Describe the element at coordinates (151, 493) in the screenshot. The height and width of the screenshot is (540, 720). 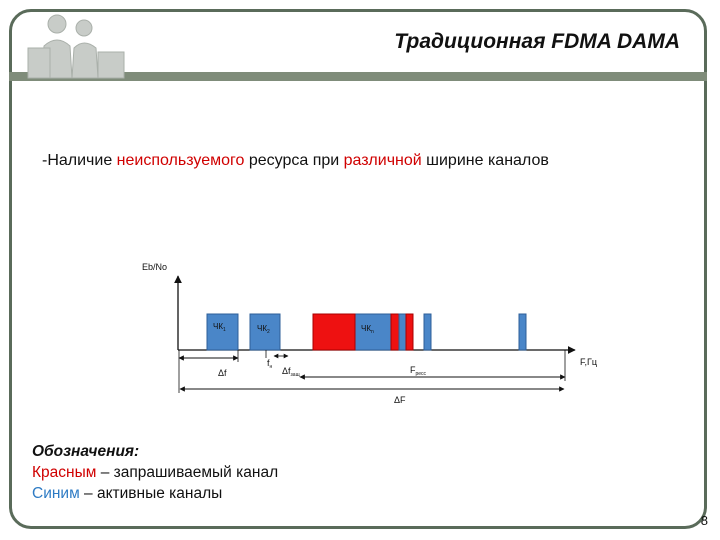
I see `legend-blue-text: – активные каналы` at that location.